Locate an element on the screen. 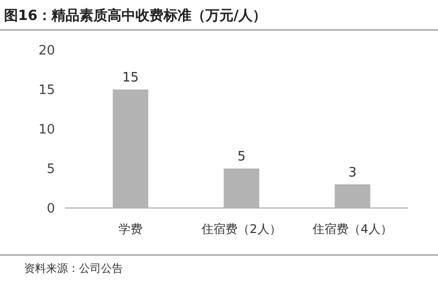  y-tick-label: 10 is located at coordinates (46, 130).